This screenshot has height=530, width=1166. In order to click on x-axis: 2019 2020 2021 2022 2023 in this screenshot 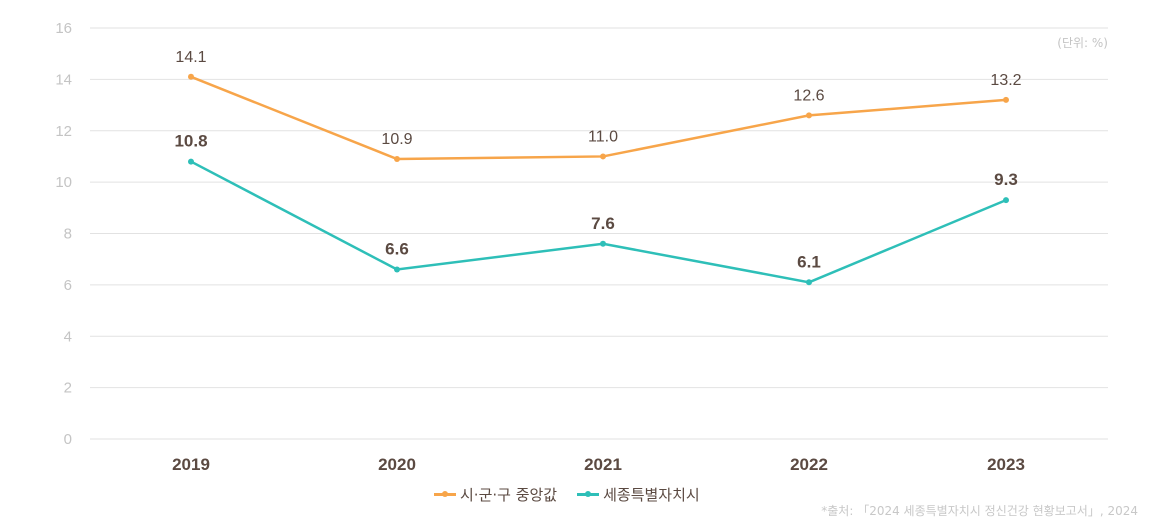, I will do `click(598, 464)`.